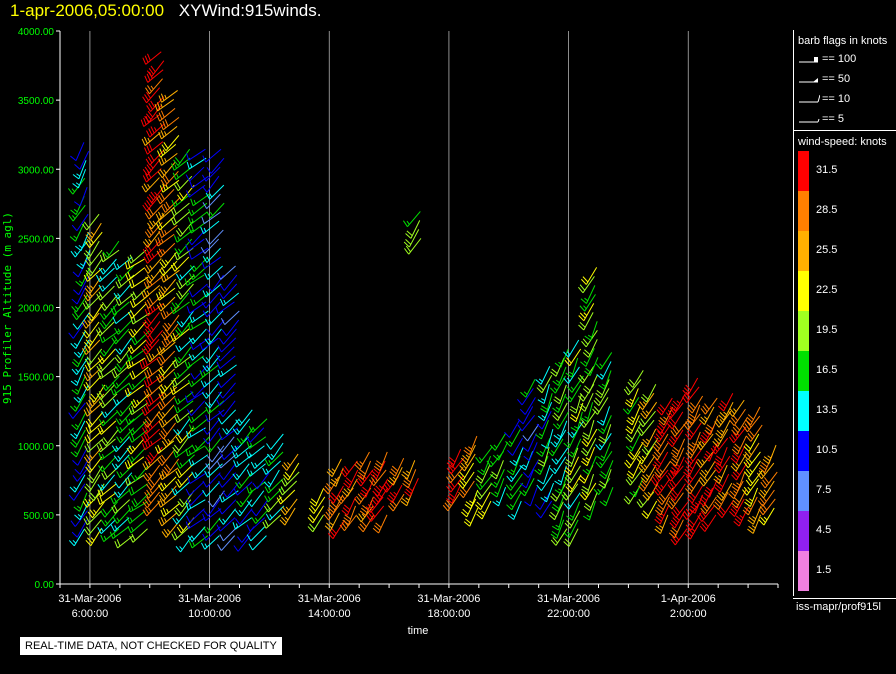 The height and width of the screenshot is (674, 896). I want to click on barb-legend-label: == 5, so click(833, 119).